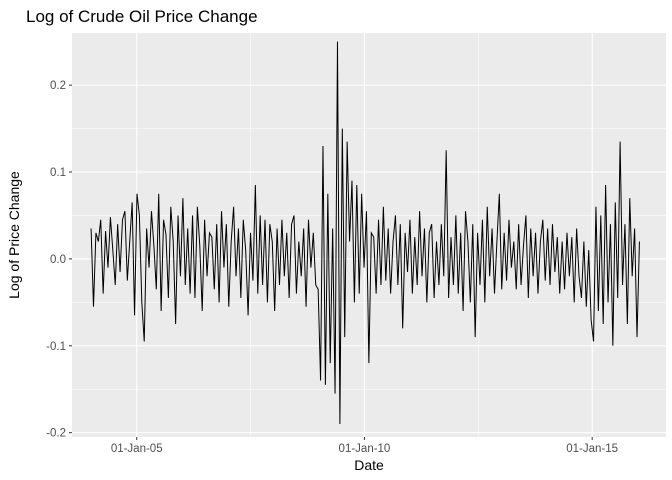  Describe the element at coordinates (58, 86) in the screenshot. I see `y-tick-label: 0.2` at that location.